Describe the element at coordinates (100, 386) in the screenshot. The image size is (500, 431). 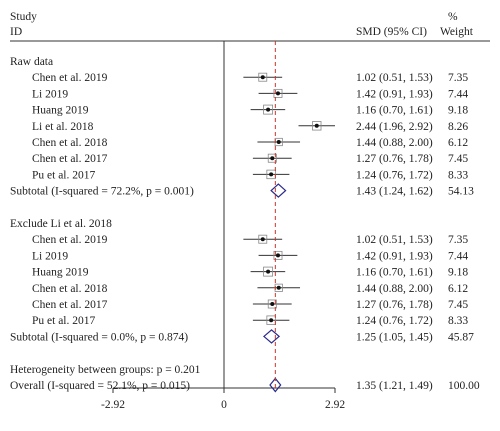
I see `overall-label: Overall (I-squared = 52.1%, p = 0.015)` at that location.